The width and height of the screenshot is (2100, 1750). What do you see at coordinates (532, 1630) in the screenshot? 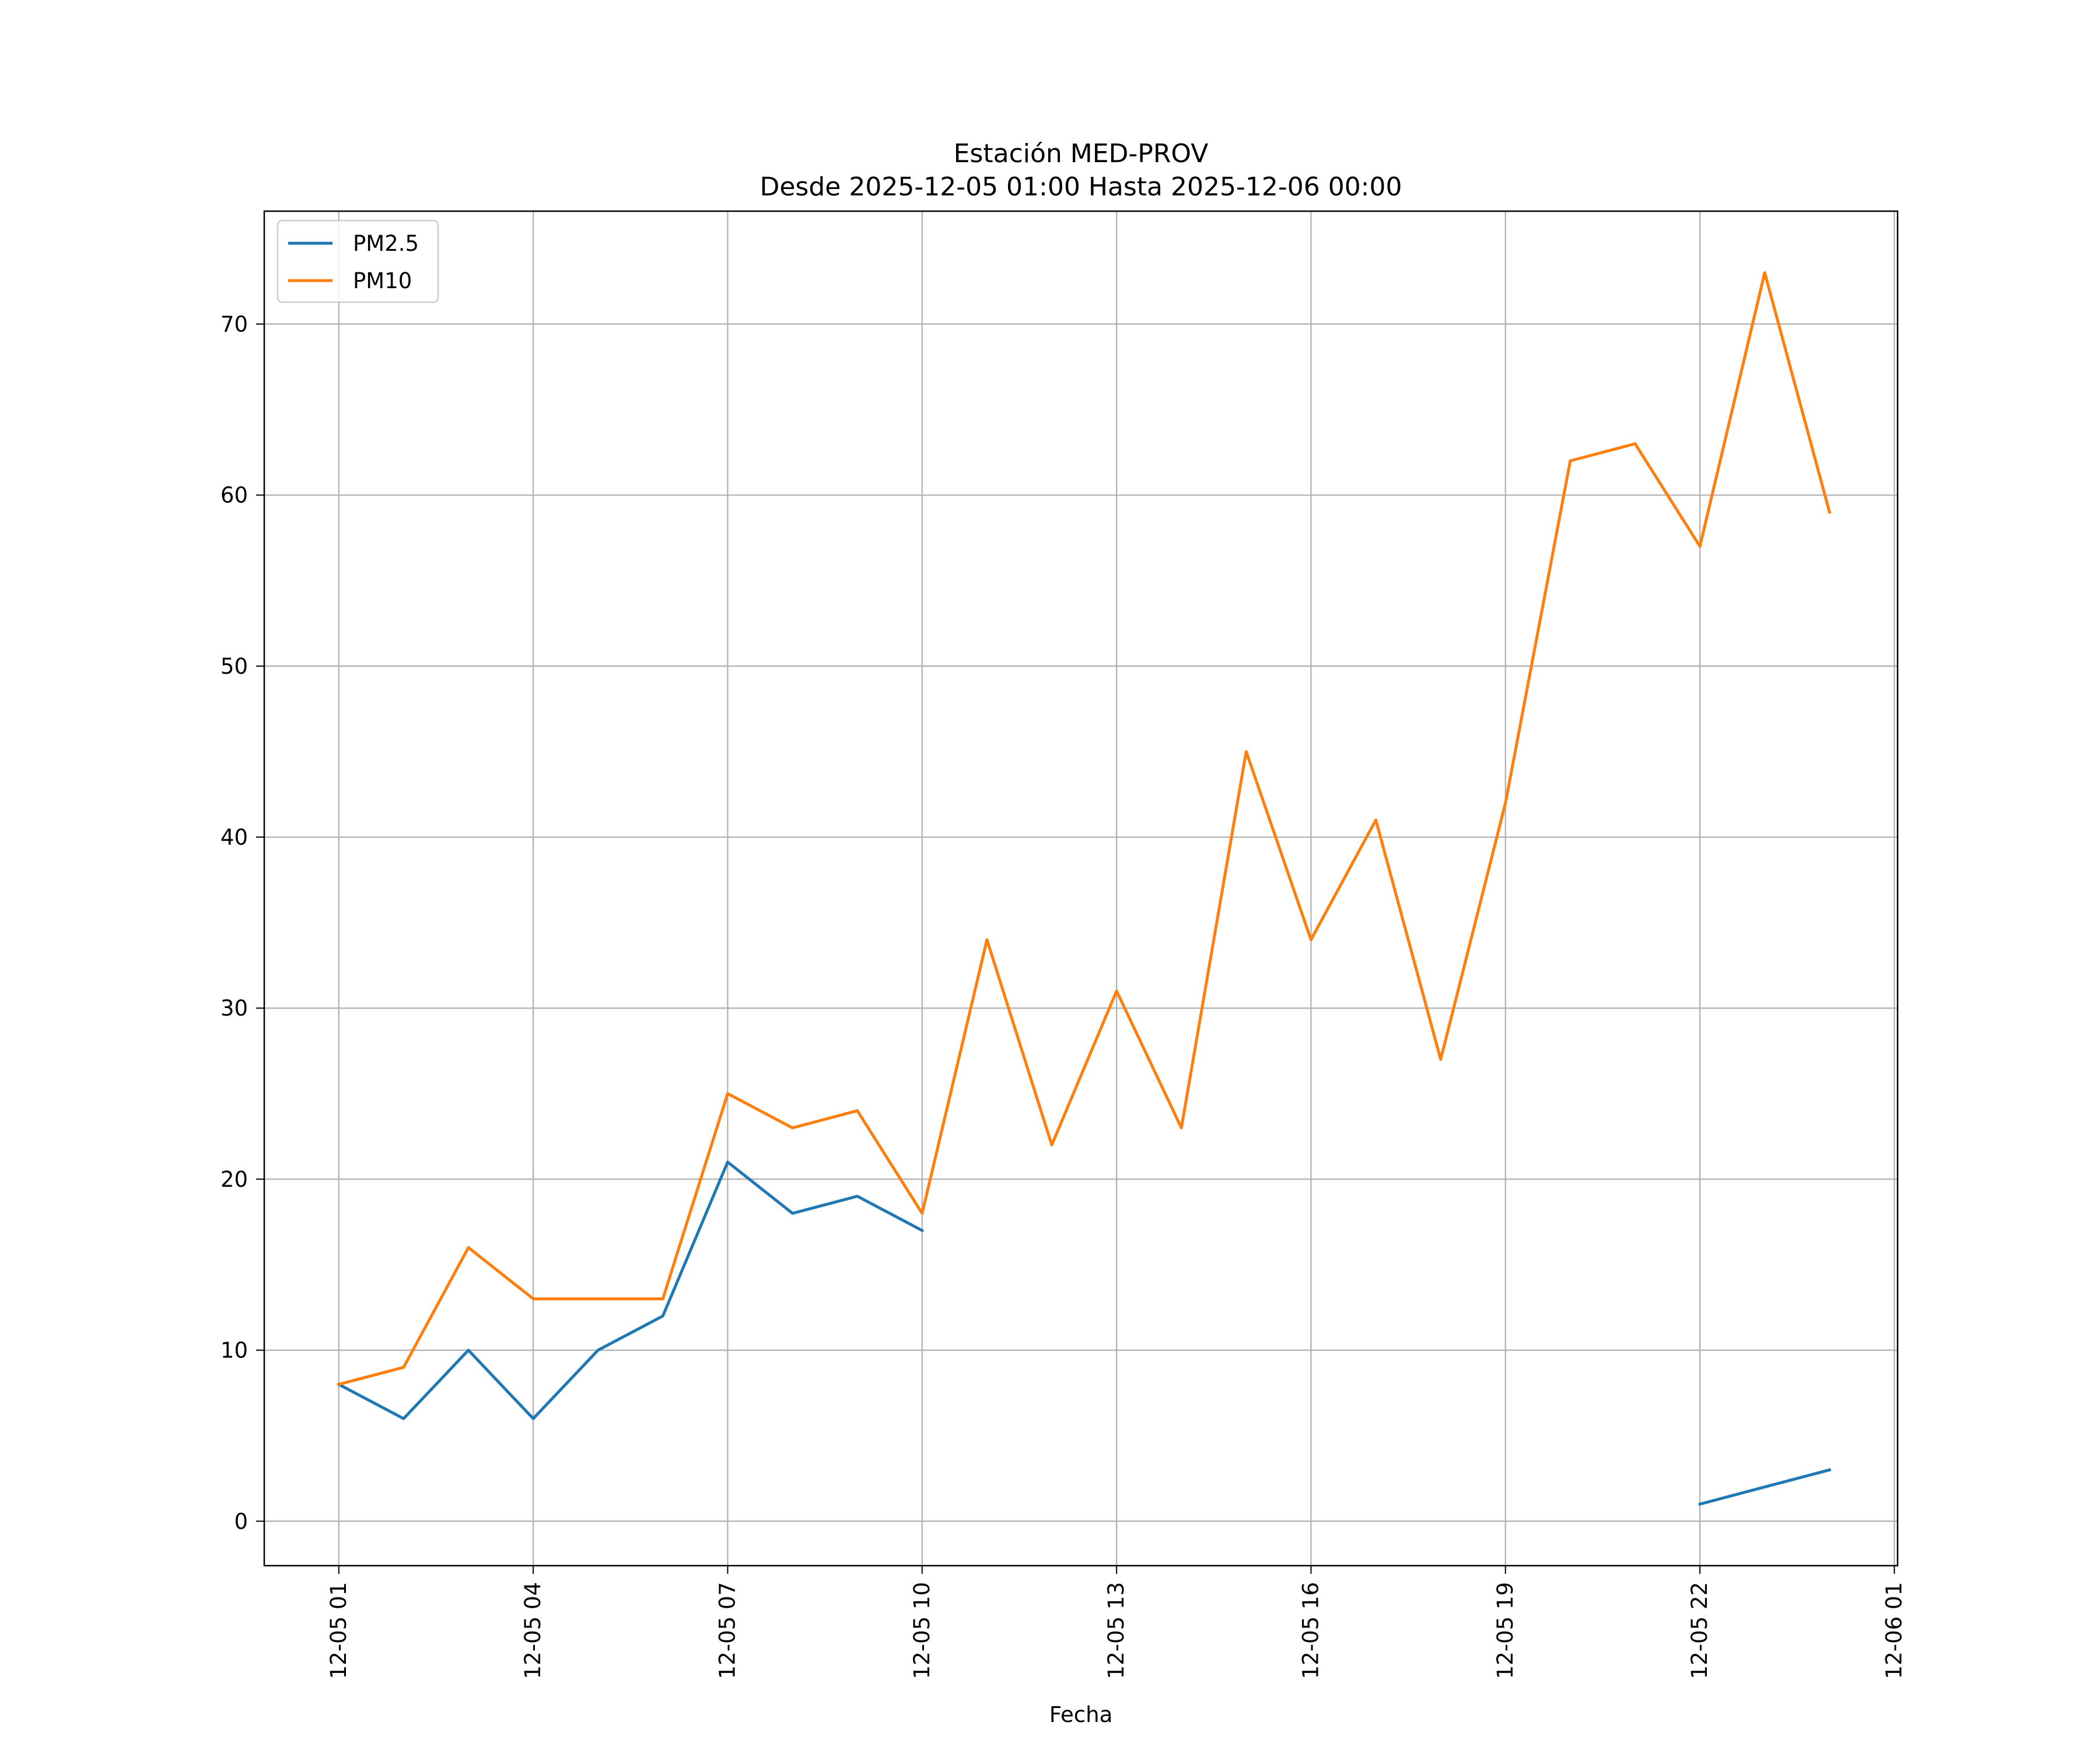
I see `x-tick-label: 12-05 04` at bounding box center [532, 1630].